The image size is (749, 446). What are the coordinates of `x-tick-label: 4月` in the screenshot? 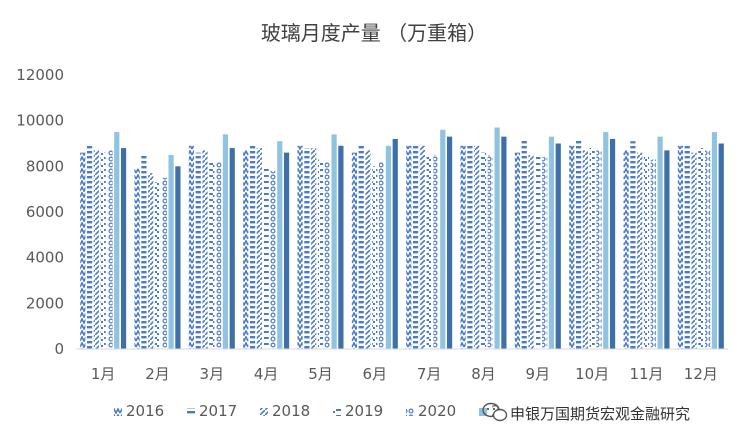 It's located at (266, 374).